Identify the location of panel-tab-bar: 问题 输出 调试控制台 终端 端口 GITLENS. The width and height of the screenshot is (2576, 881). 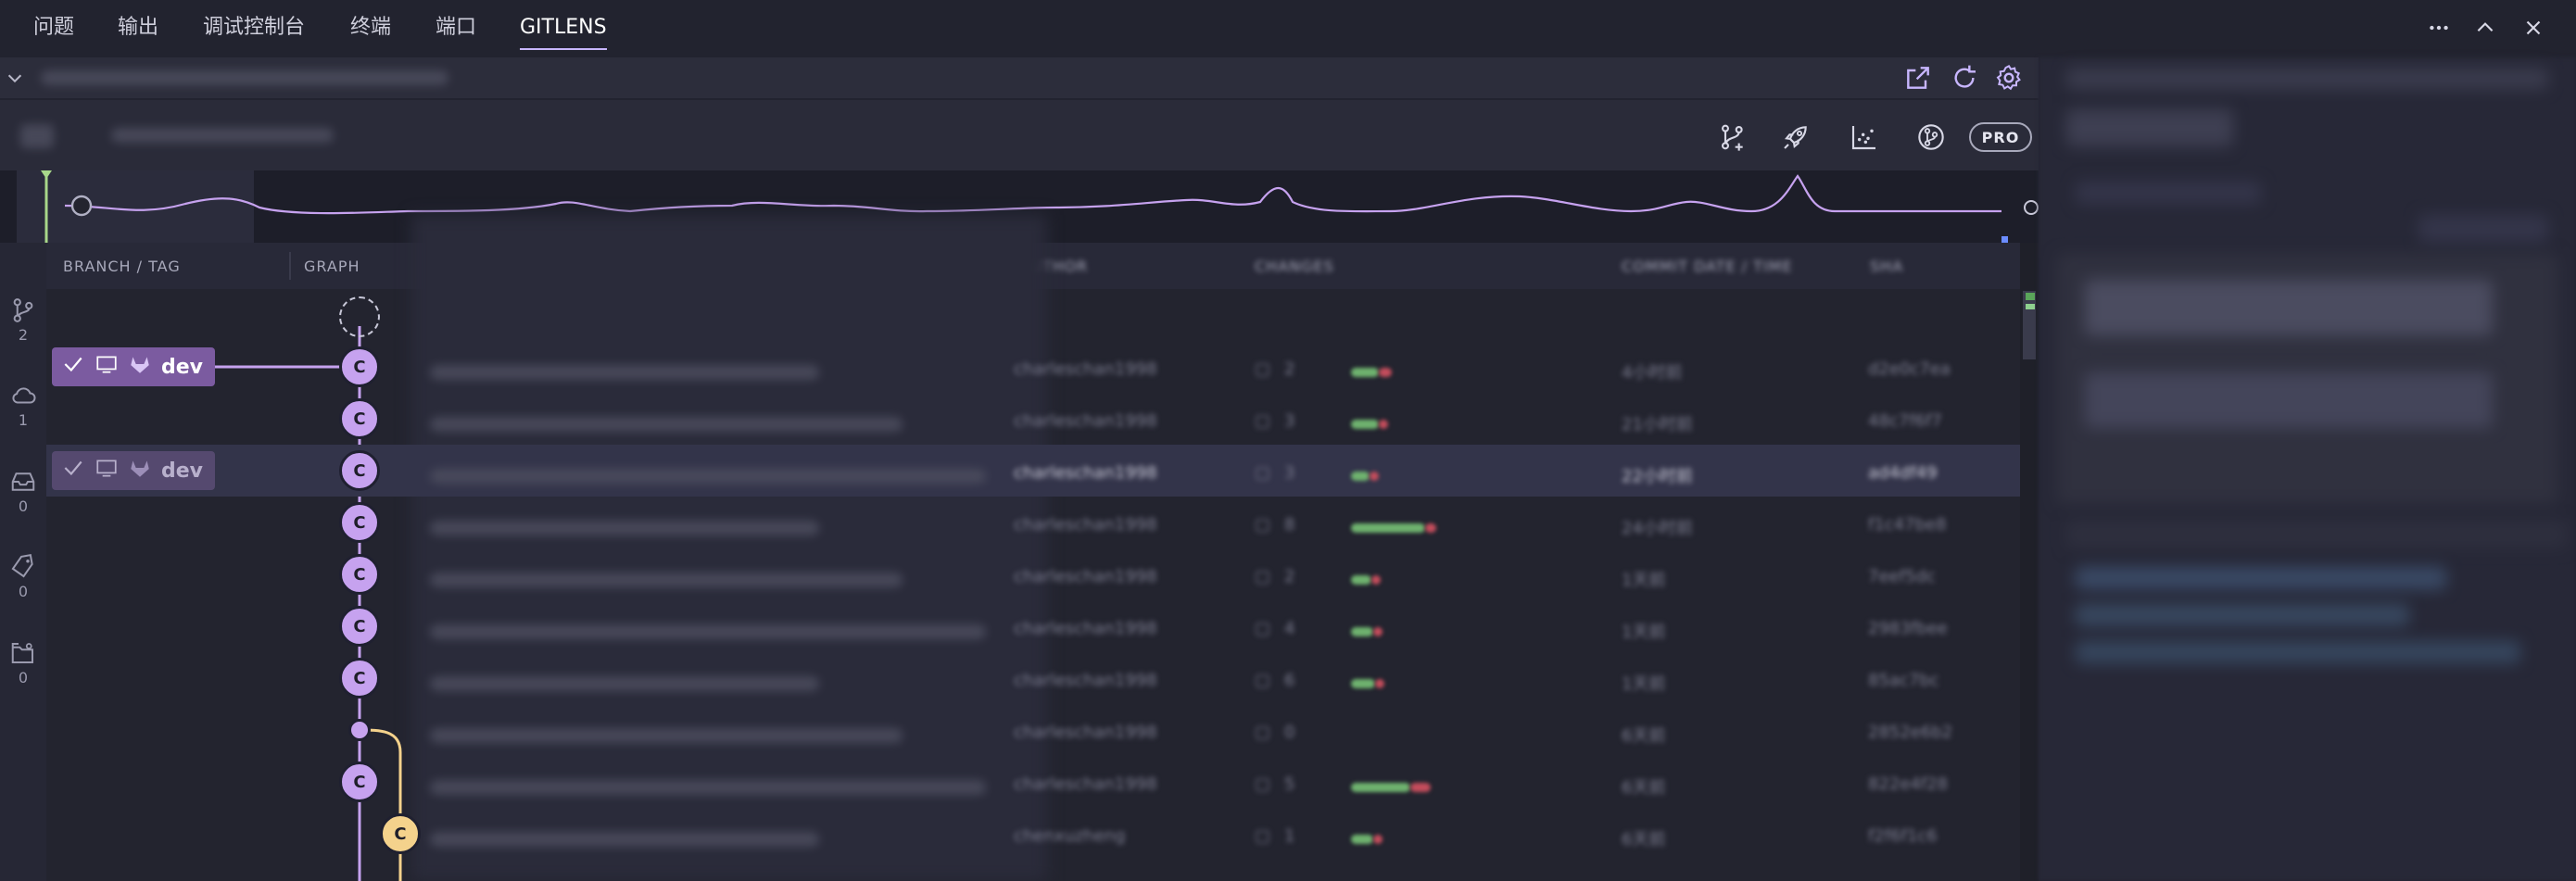
(1288, 28).